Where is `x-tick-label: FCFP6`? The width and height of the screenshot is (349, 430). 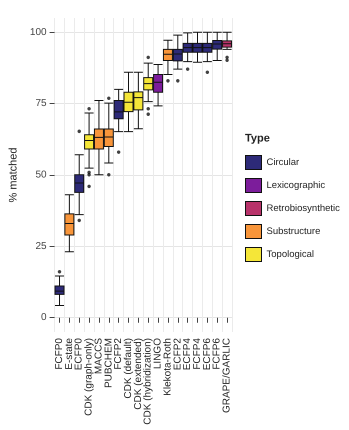
x-tick-label: FCFP6 is located at coordinates (217, 354).